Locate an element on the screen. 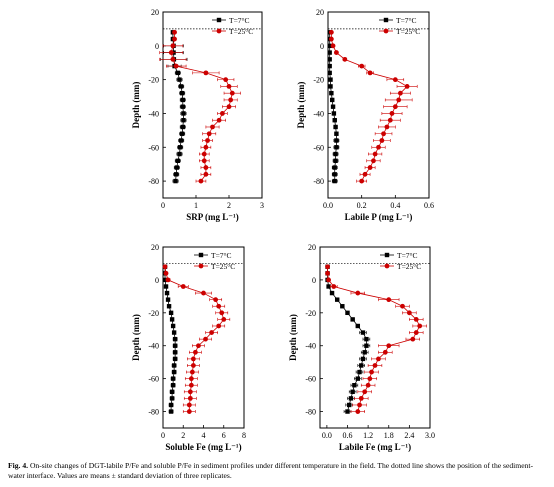 The image size is (554, 487). y-axis-label: Depth (mm) is located at coordinates (136, 337).